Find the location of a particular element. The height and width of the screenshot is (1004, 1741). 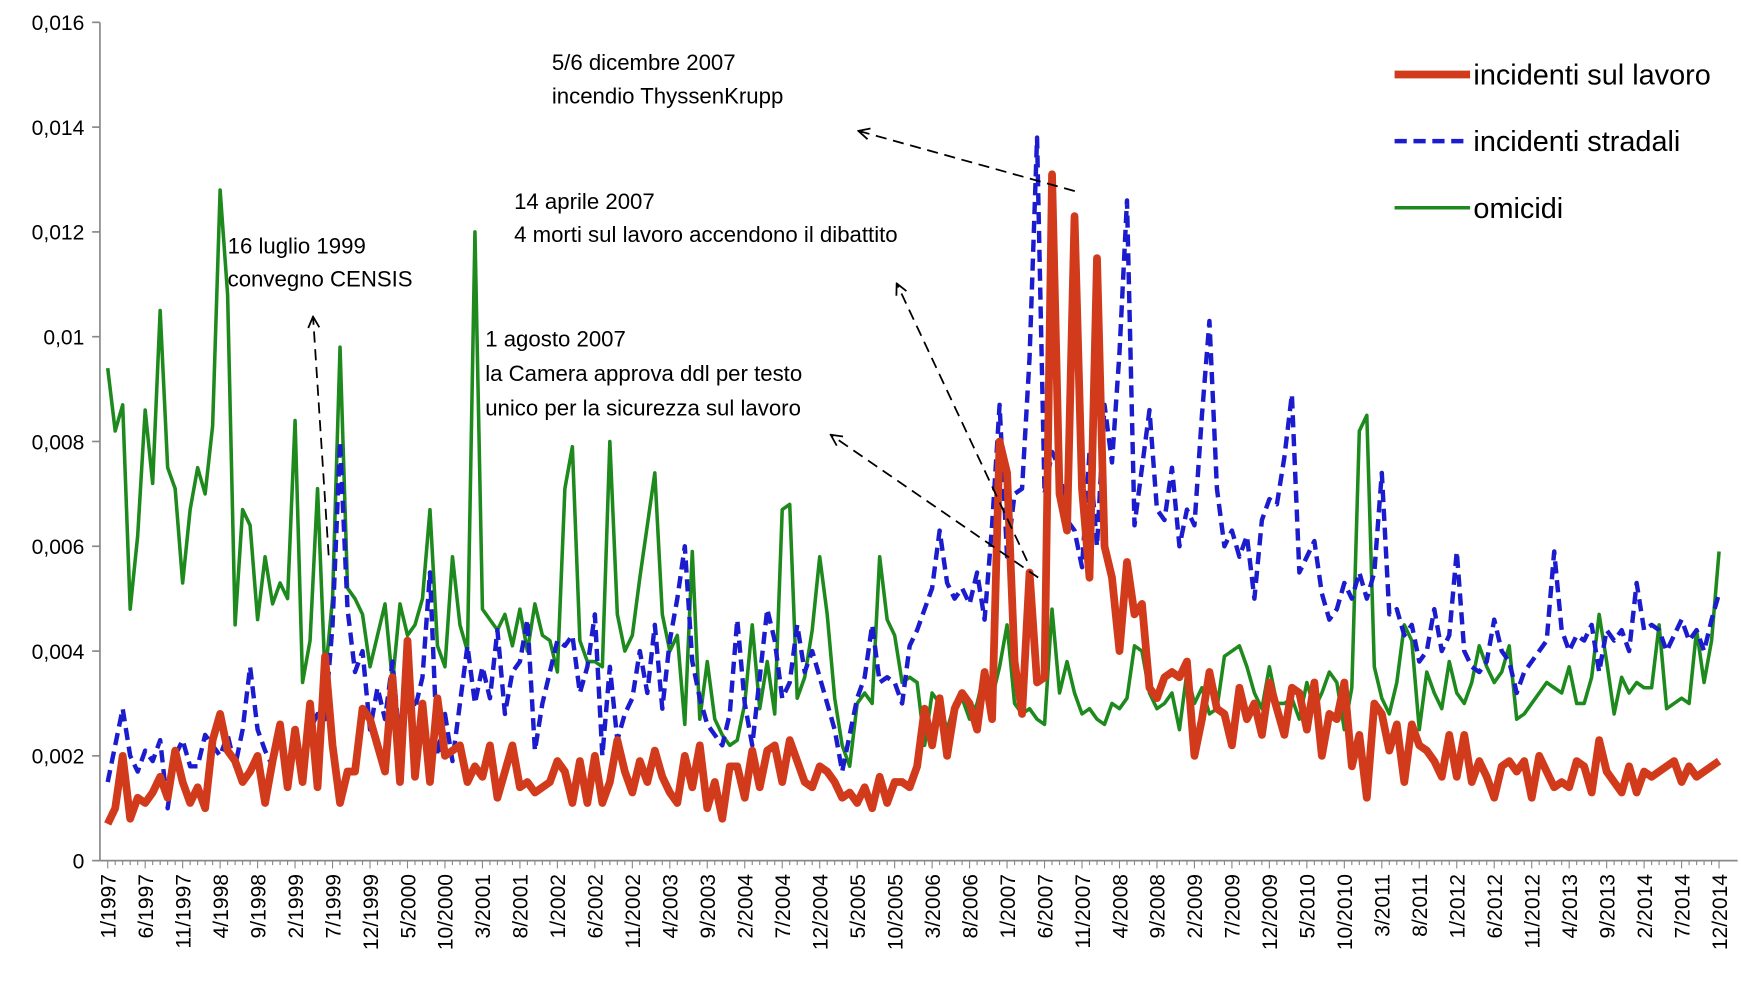

x-tick-label: 3/2006 is located at coordinates (933, 906).